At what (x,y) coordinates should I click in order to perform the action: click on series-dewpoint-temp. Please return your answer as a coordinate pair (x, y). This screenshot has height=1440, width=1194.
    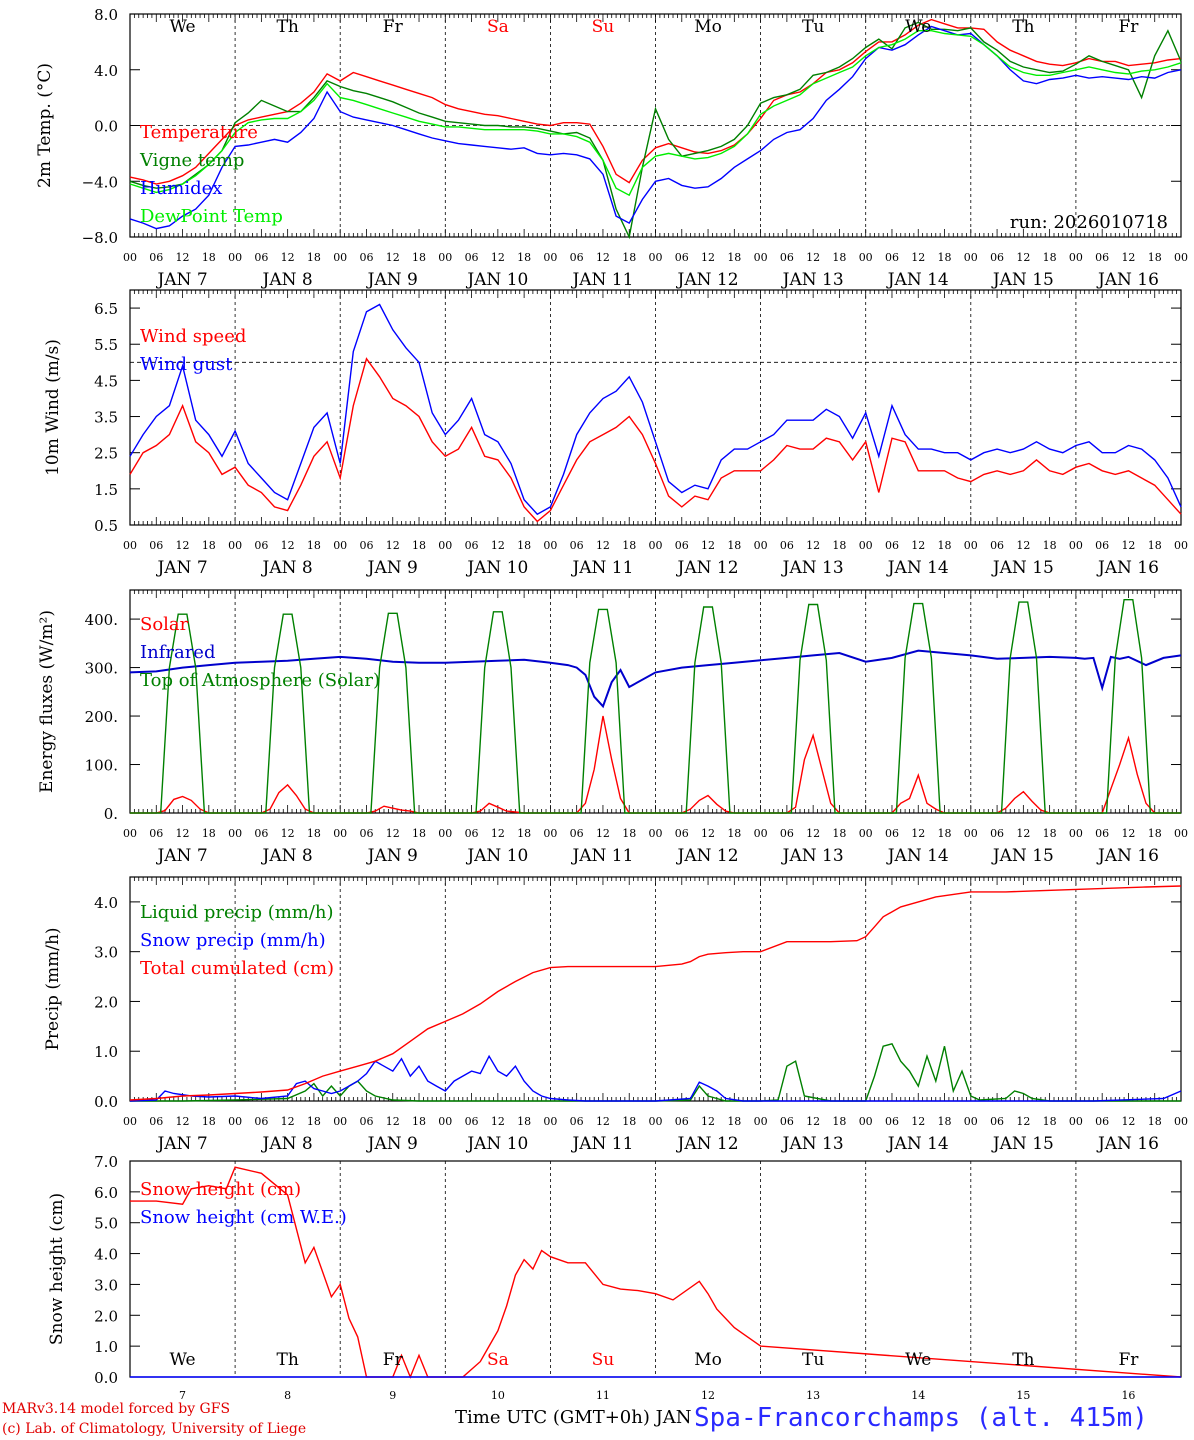
    Looking at the image, I should click on (655, 113).